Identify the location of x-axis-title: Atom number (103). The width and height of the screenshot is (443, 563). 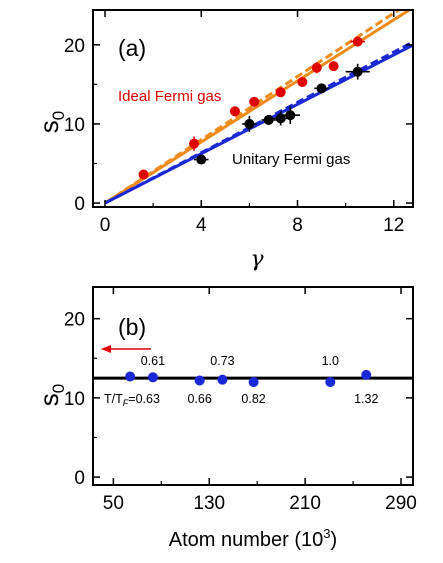
(253, 538).